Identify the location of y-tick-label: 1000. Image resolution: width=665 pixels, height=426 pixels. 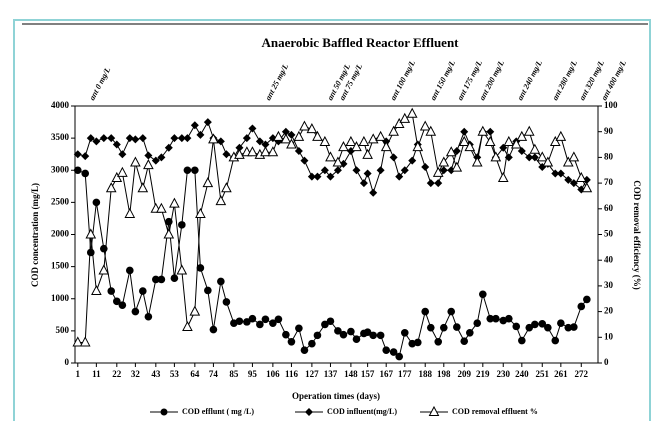
(60, 298).